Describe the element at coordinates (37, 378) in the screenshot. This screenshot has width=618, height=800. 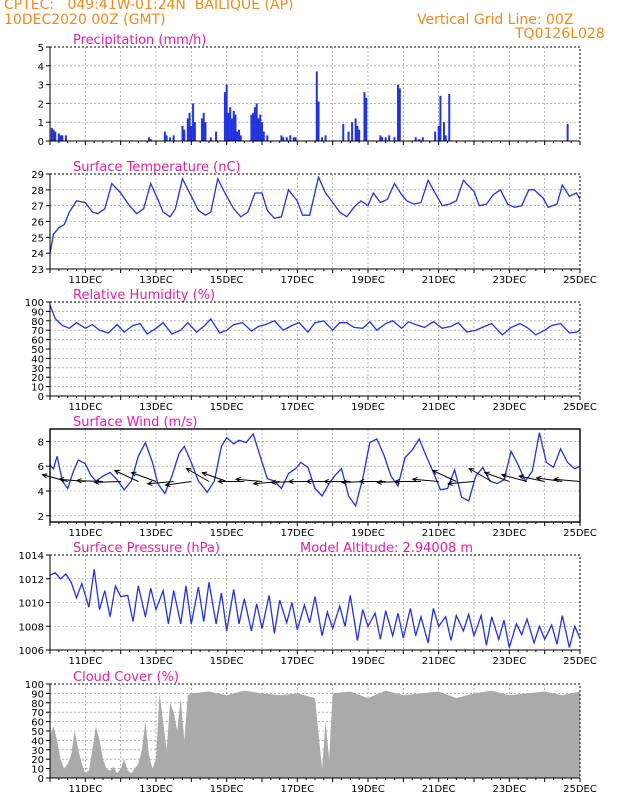
I see `y-tick-label: 20` at that location.